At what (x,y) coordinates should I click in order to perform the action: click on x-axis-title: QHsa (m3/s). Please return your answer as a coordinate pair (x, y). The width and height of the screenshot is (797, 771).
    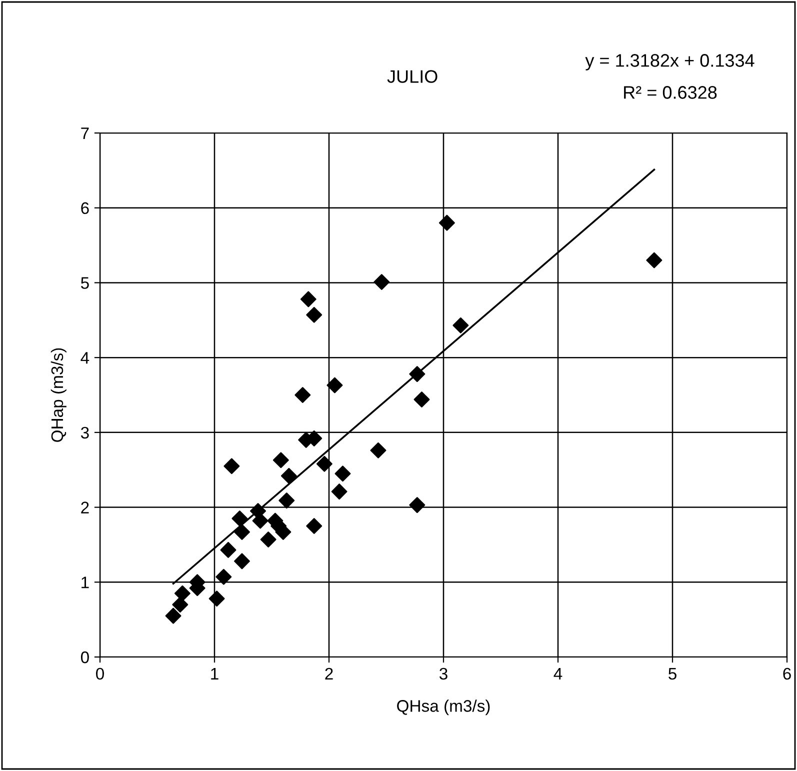
    Looking at the image, I should click on (443, 708).